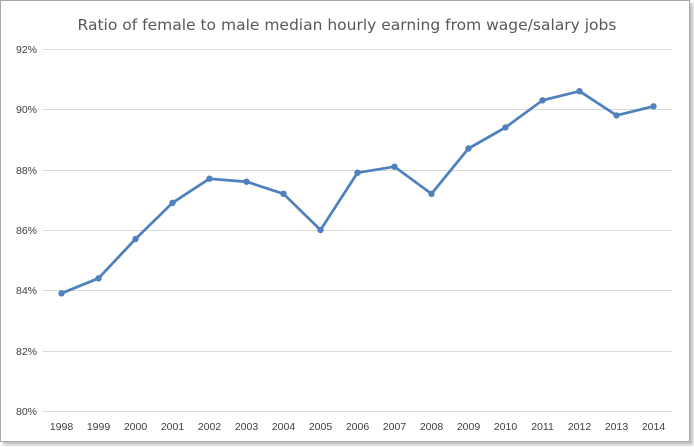  Describe the element at coordinates (26, 291) in the screenshot. I see `y-tick-label: 84%` at that location.